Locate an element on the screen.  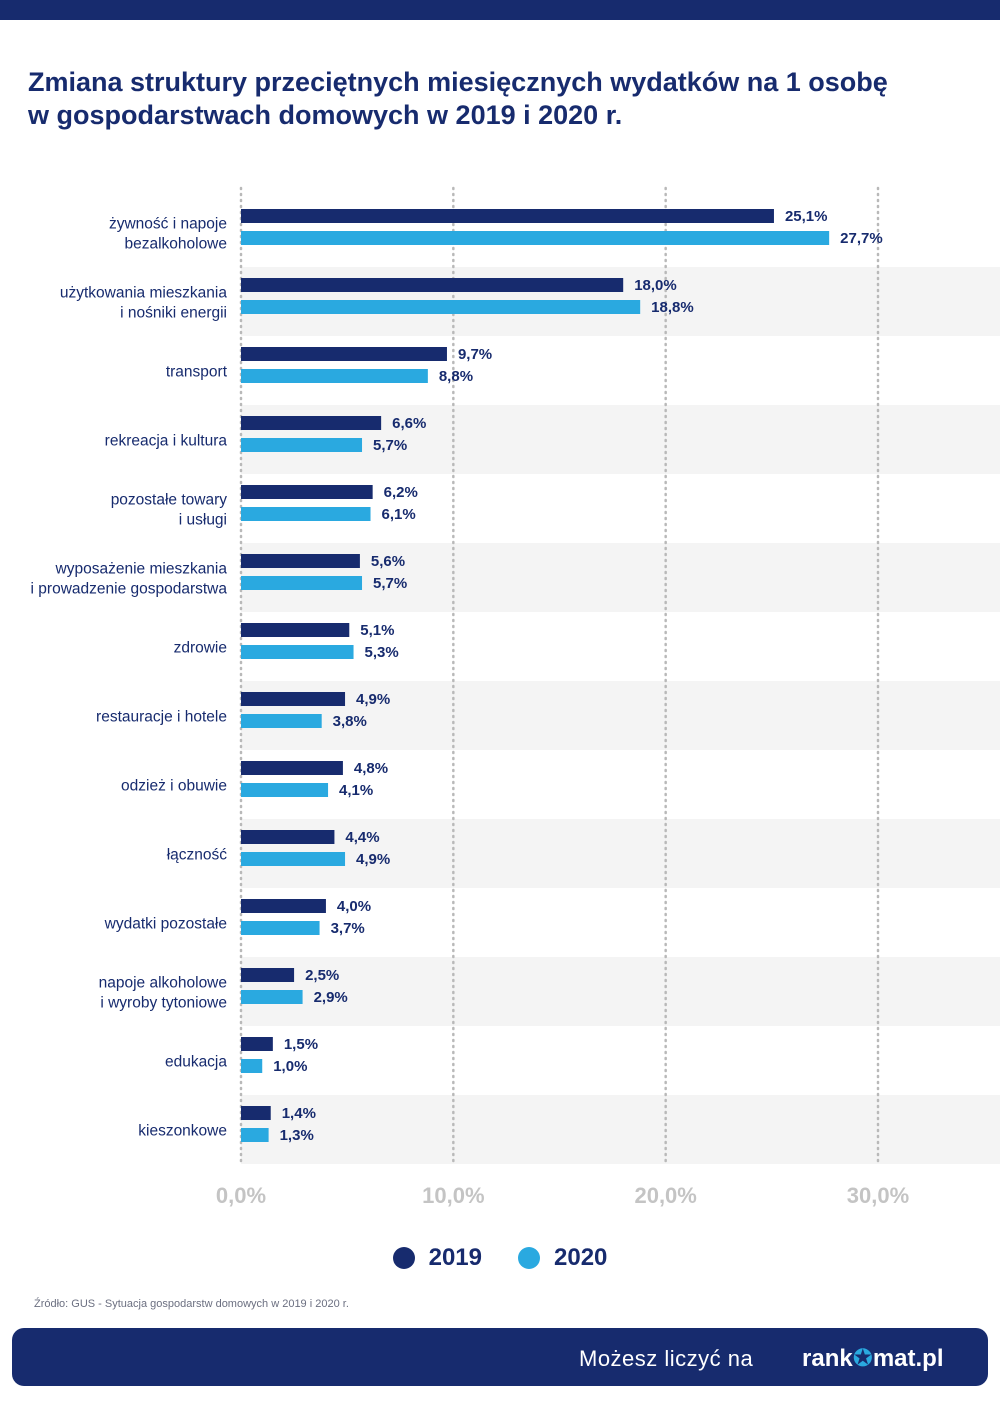
value-label-2019: 4,8% is located at coordinates (371, 768).